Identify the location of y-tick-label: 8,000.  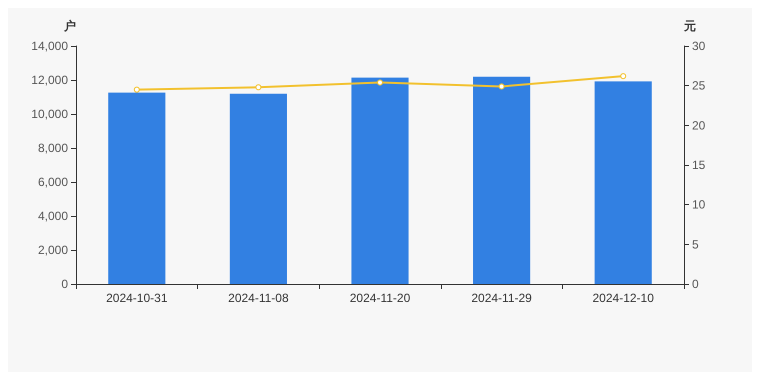
(53, 148).